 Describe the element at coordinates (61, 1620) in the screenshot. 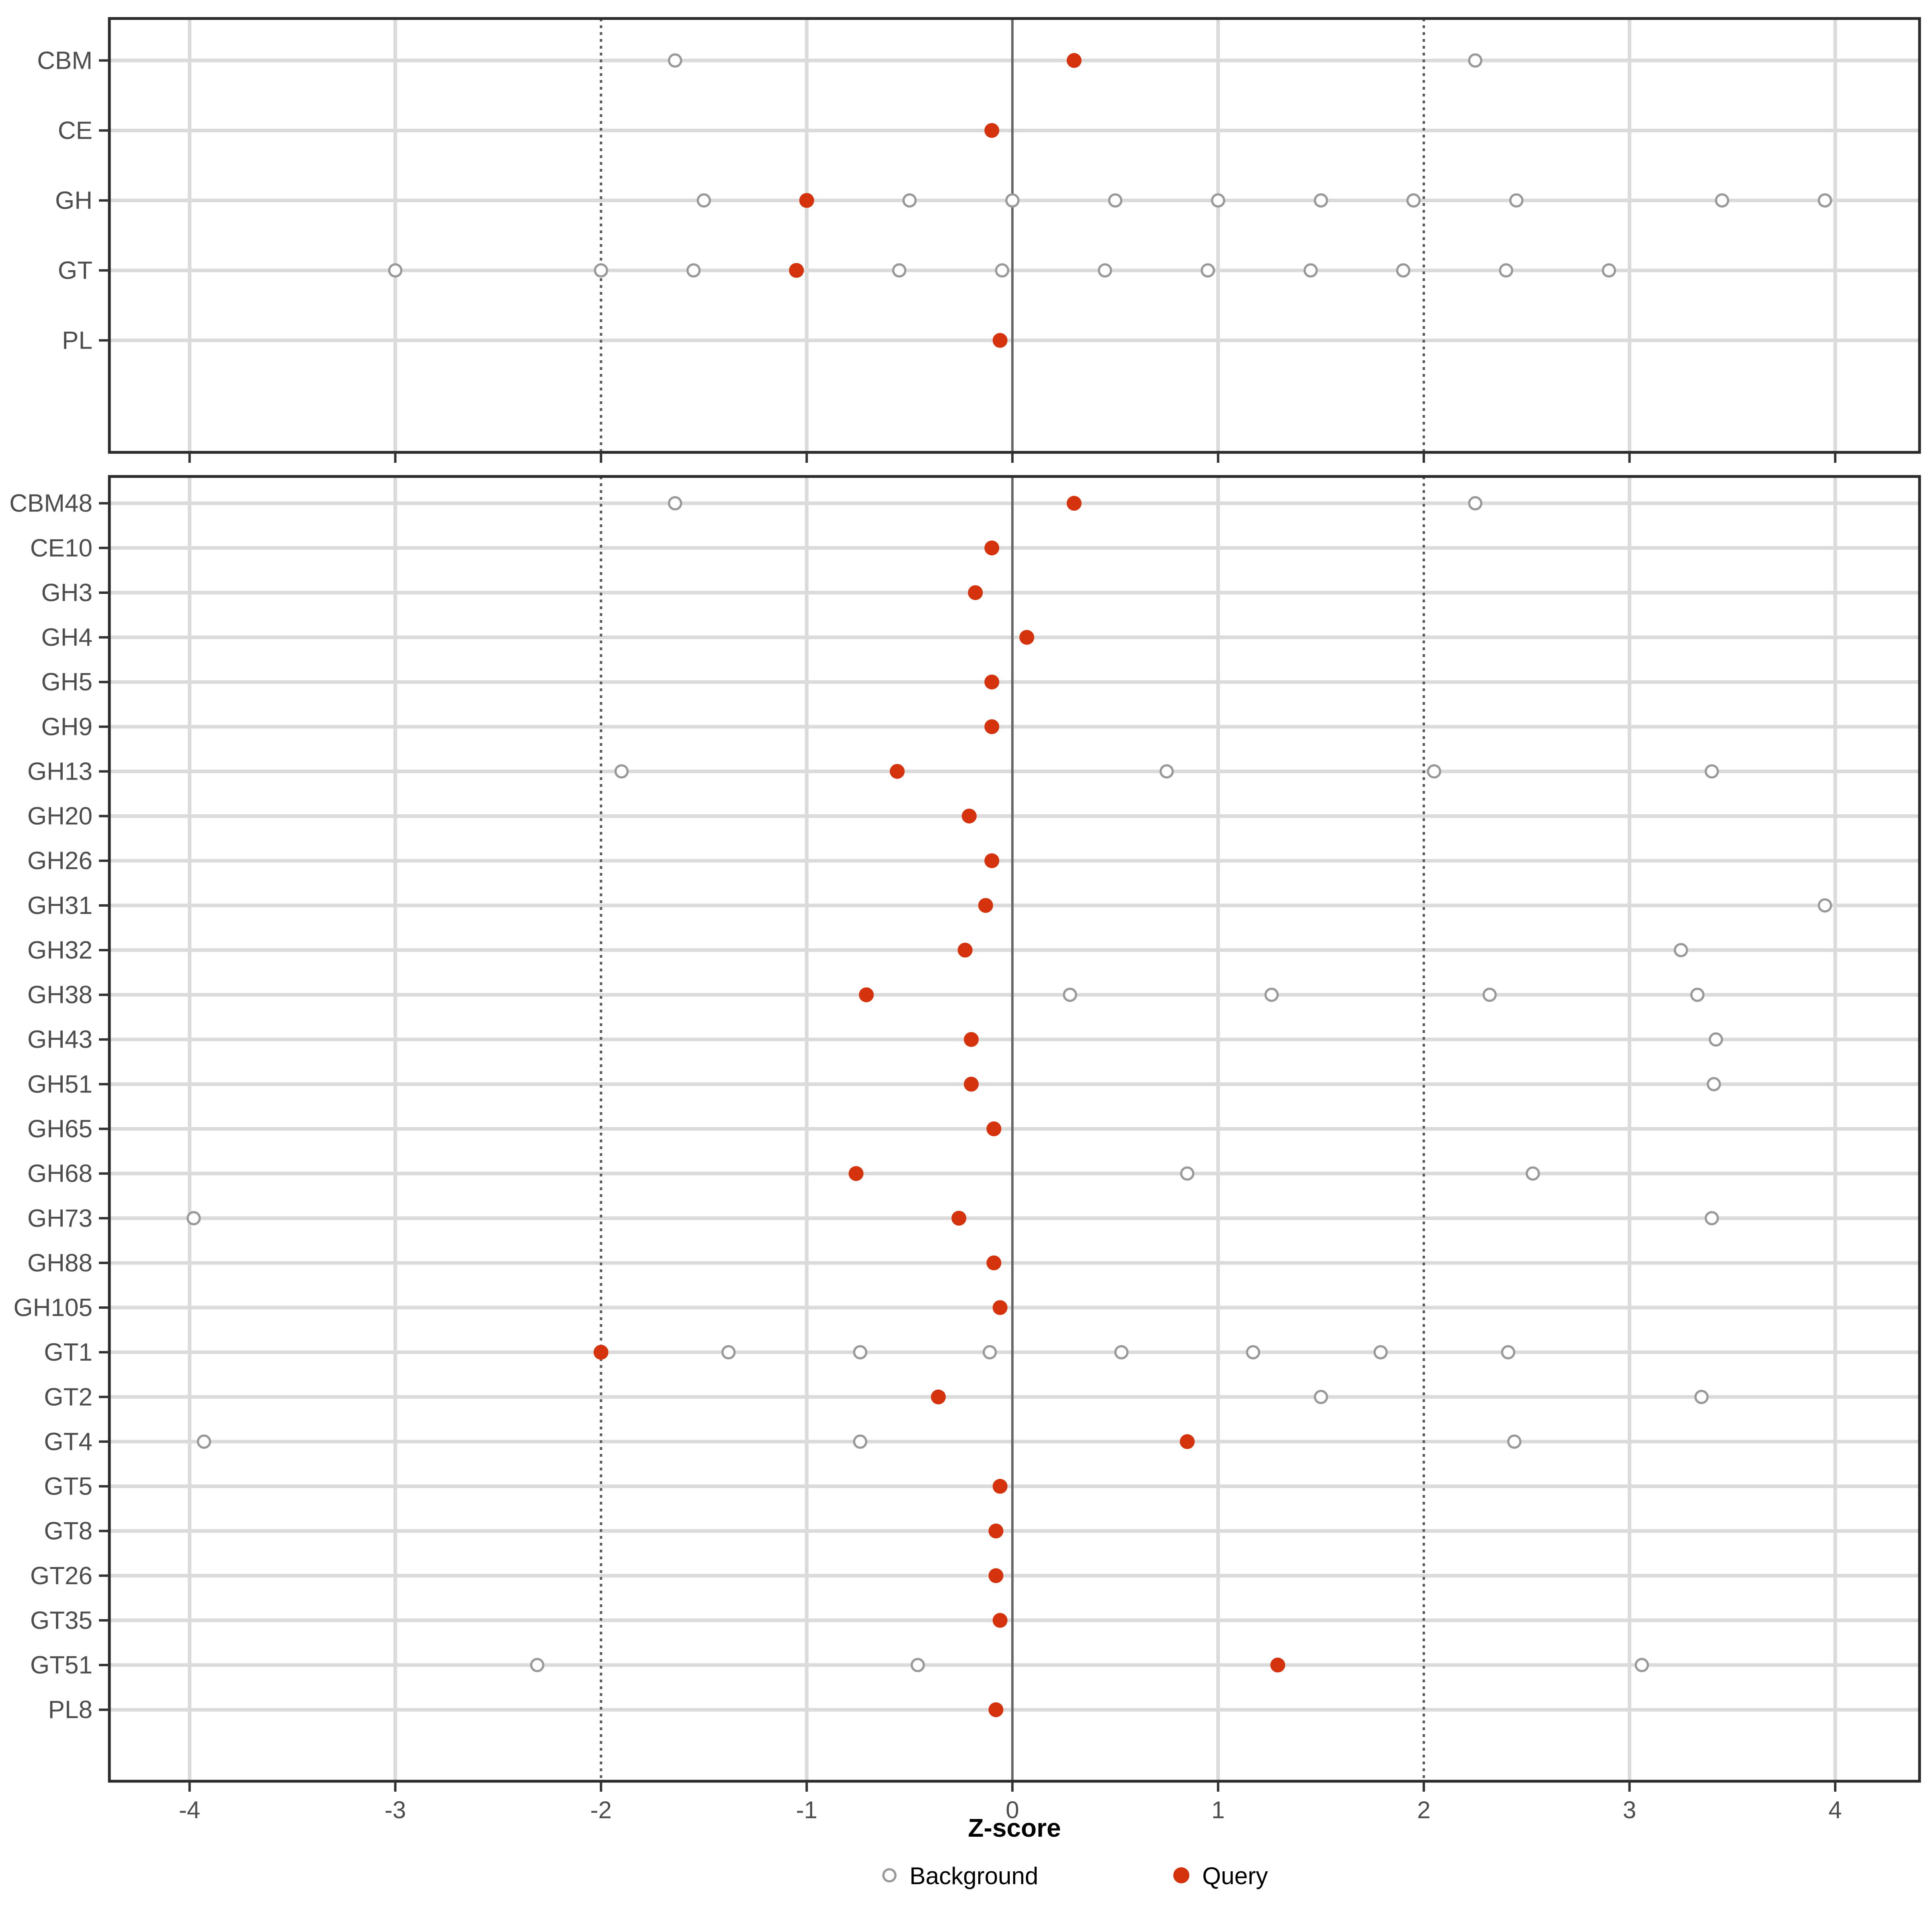

I see `y-axis-label-GT35: GT35` at that location.